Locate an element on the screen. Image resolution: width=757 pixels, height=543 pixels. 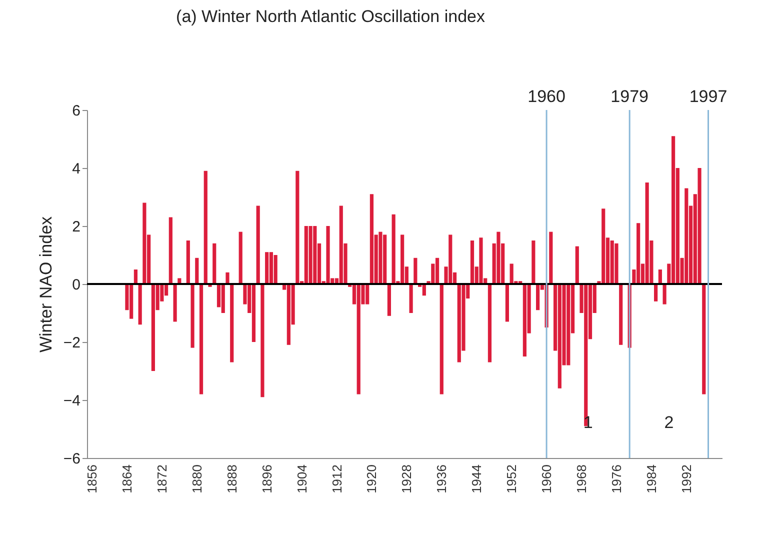
x-tick-label: 1928 is located at coordinates (406, 479).